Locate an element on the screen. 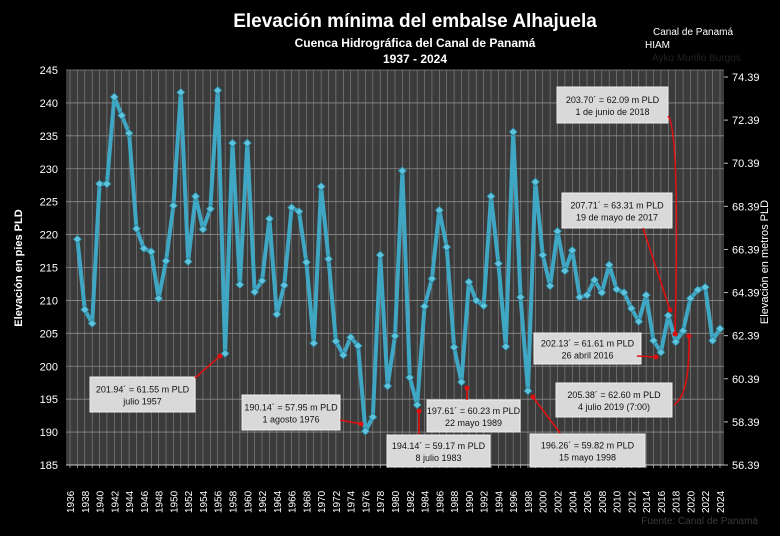  x-tick-label: 1968 is located at coordinates (307, 501).